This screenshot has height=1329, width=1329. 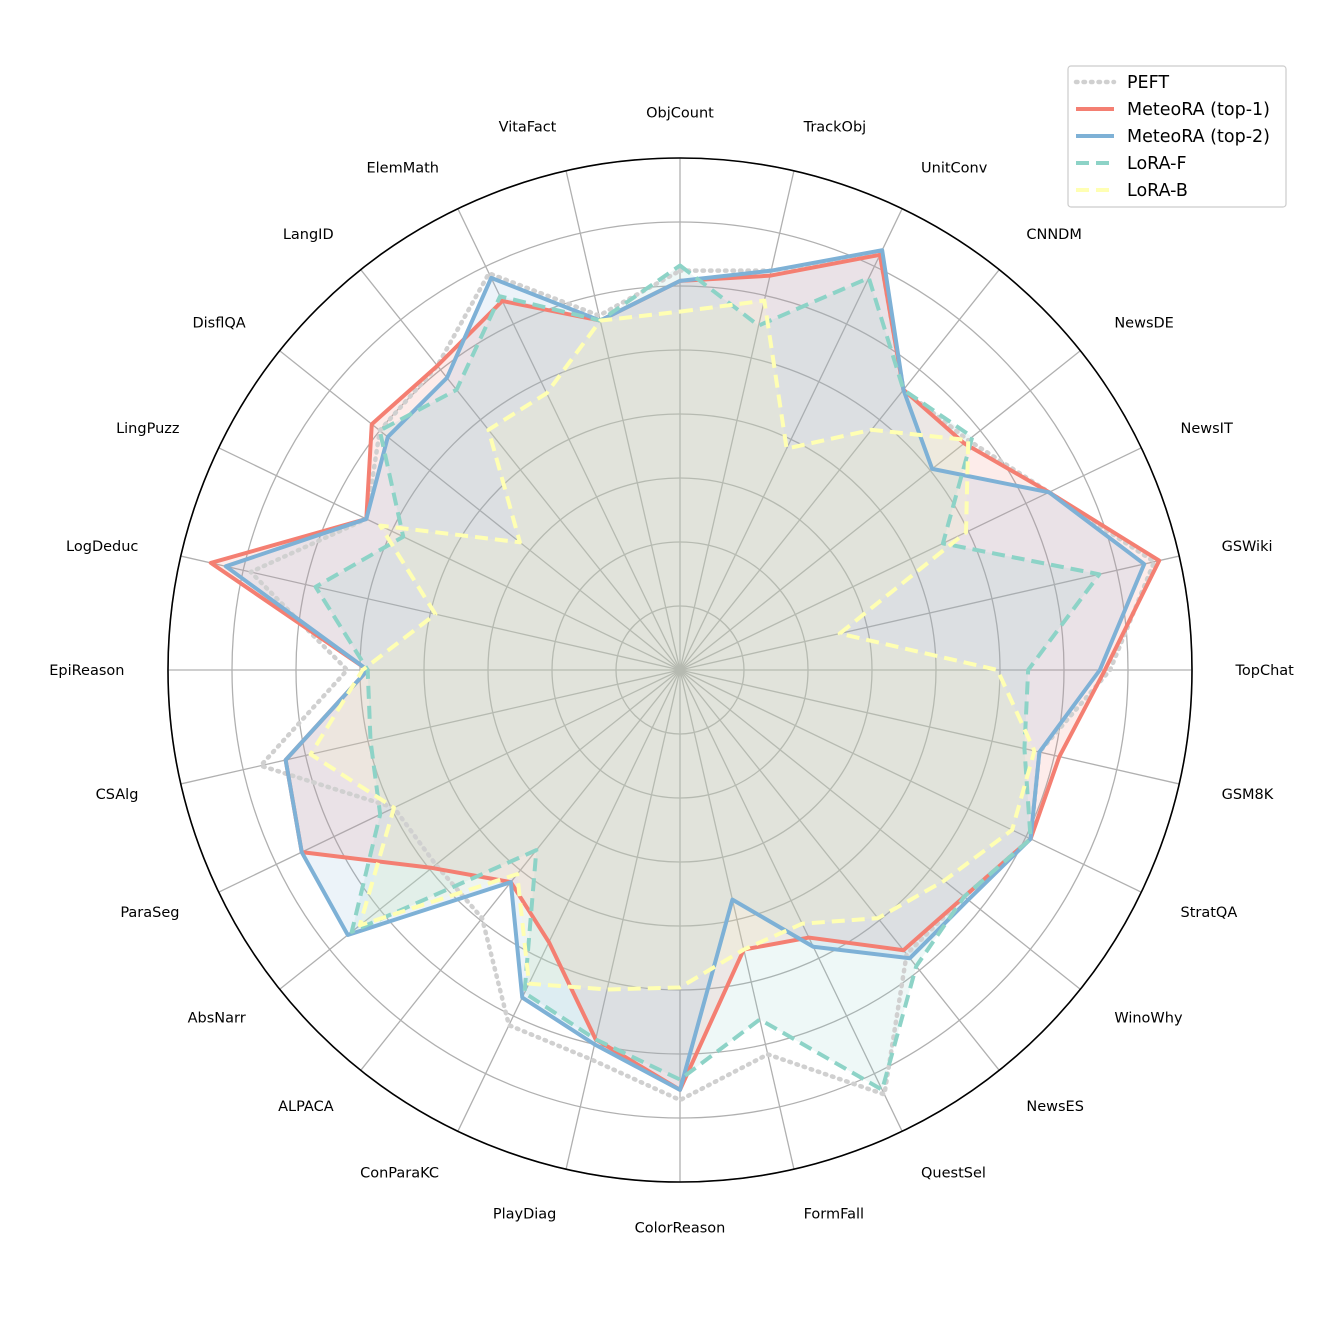 I want to click on axis-label: LangID, so click(x=308, y=235).